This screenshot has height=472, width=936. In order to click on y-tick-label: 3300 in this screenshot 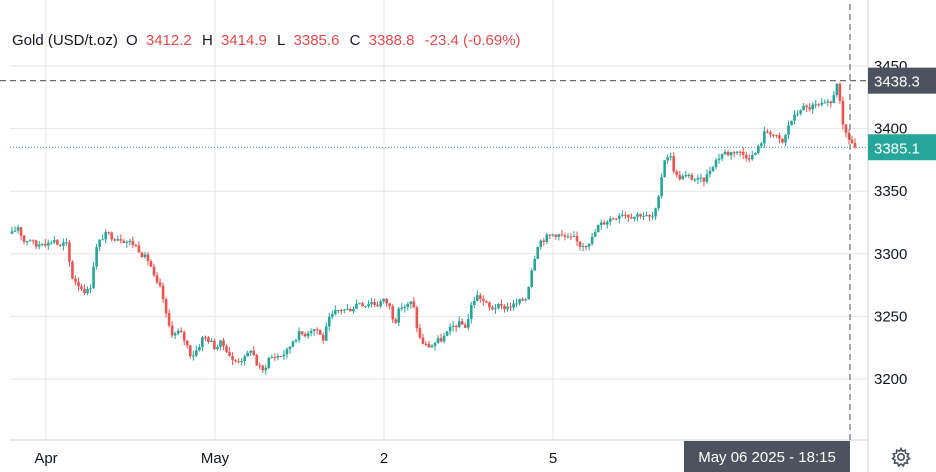, I will do `click(890, 254)`.